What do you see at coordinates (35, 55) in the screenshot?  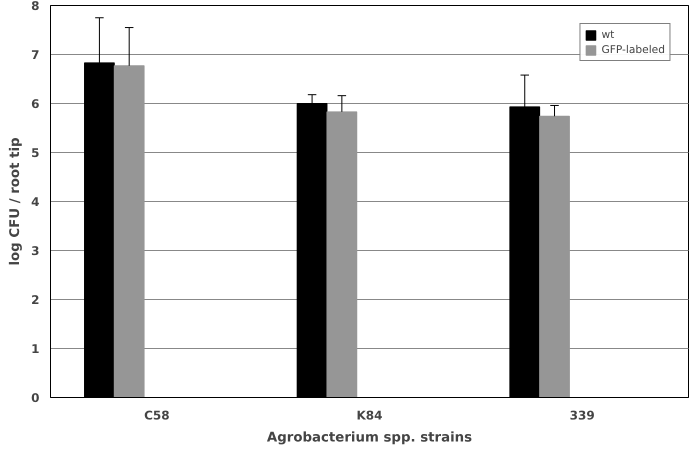 I see `y-tick-label: 7` at bounding box center [35, 55].